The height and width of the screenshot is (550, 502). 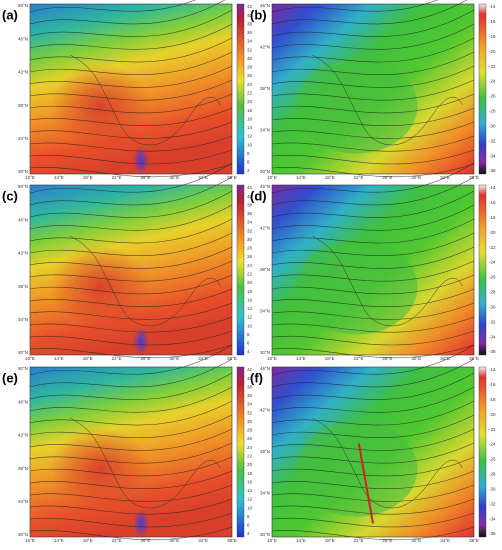 I want to click on colorbar-label: -24, so click(x=492, y=444).